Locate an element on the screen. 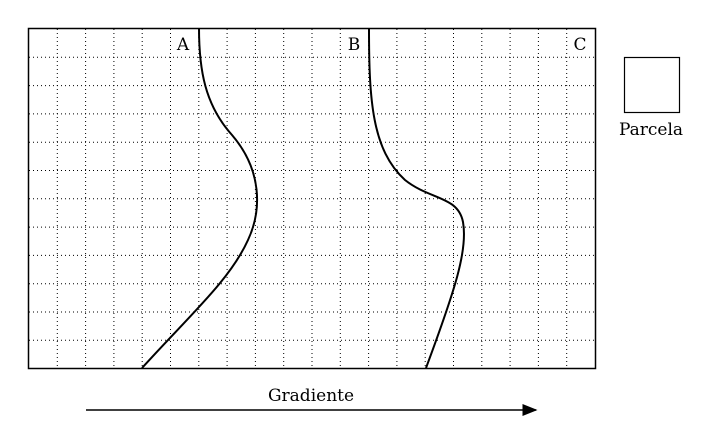 This screenshot has width=714, height=425. zone-label-c: C is located at coordinates (579, 45).